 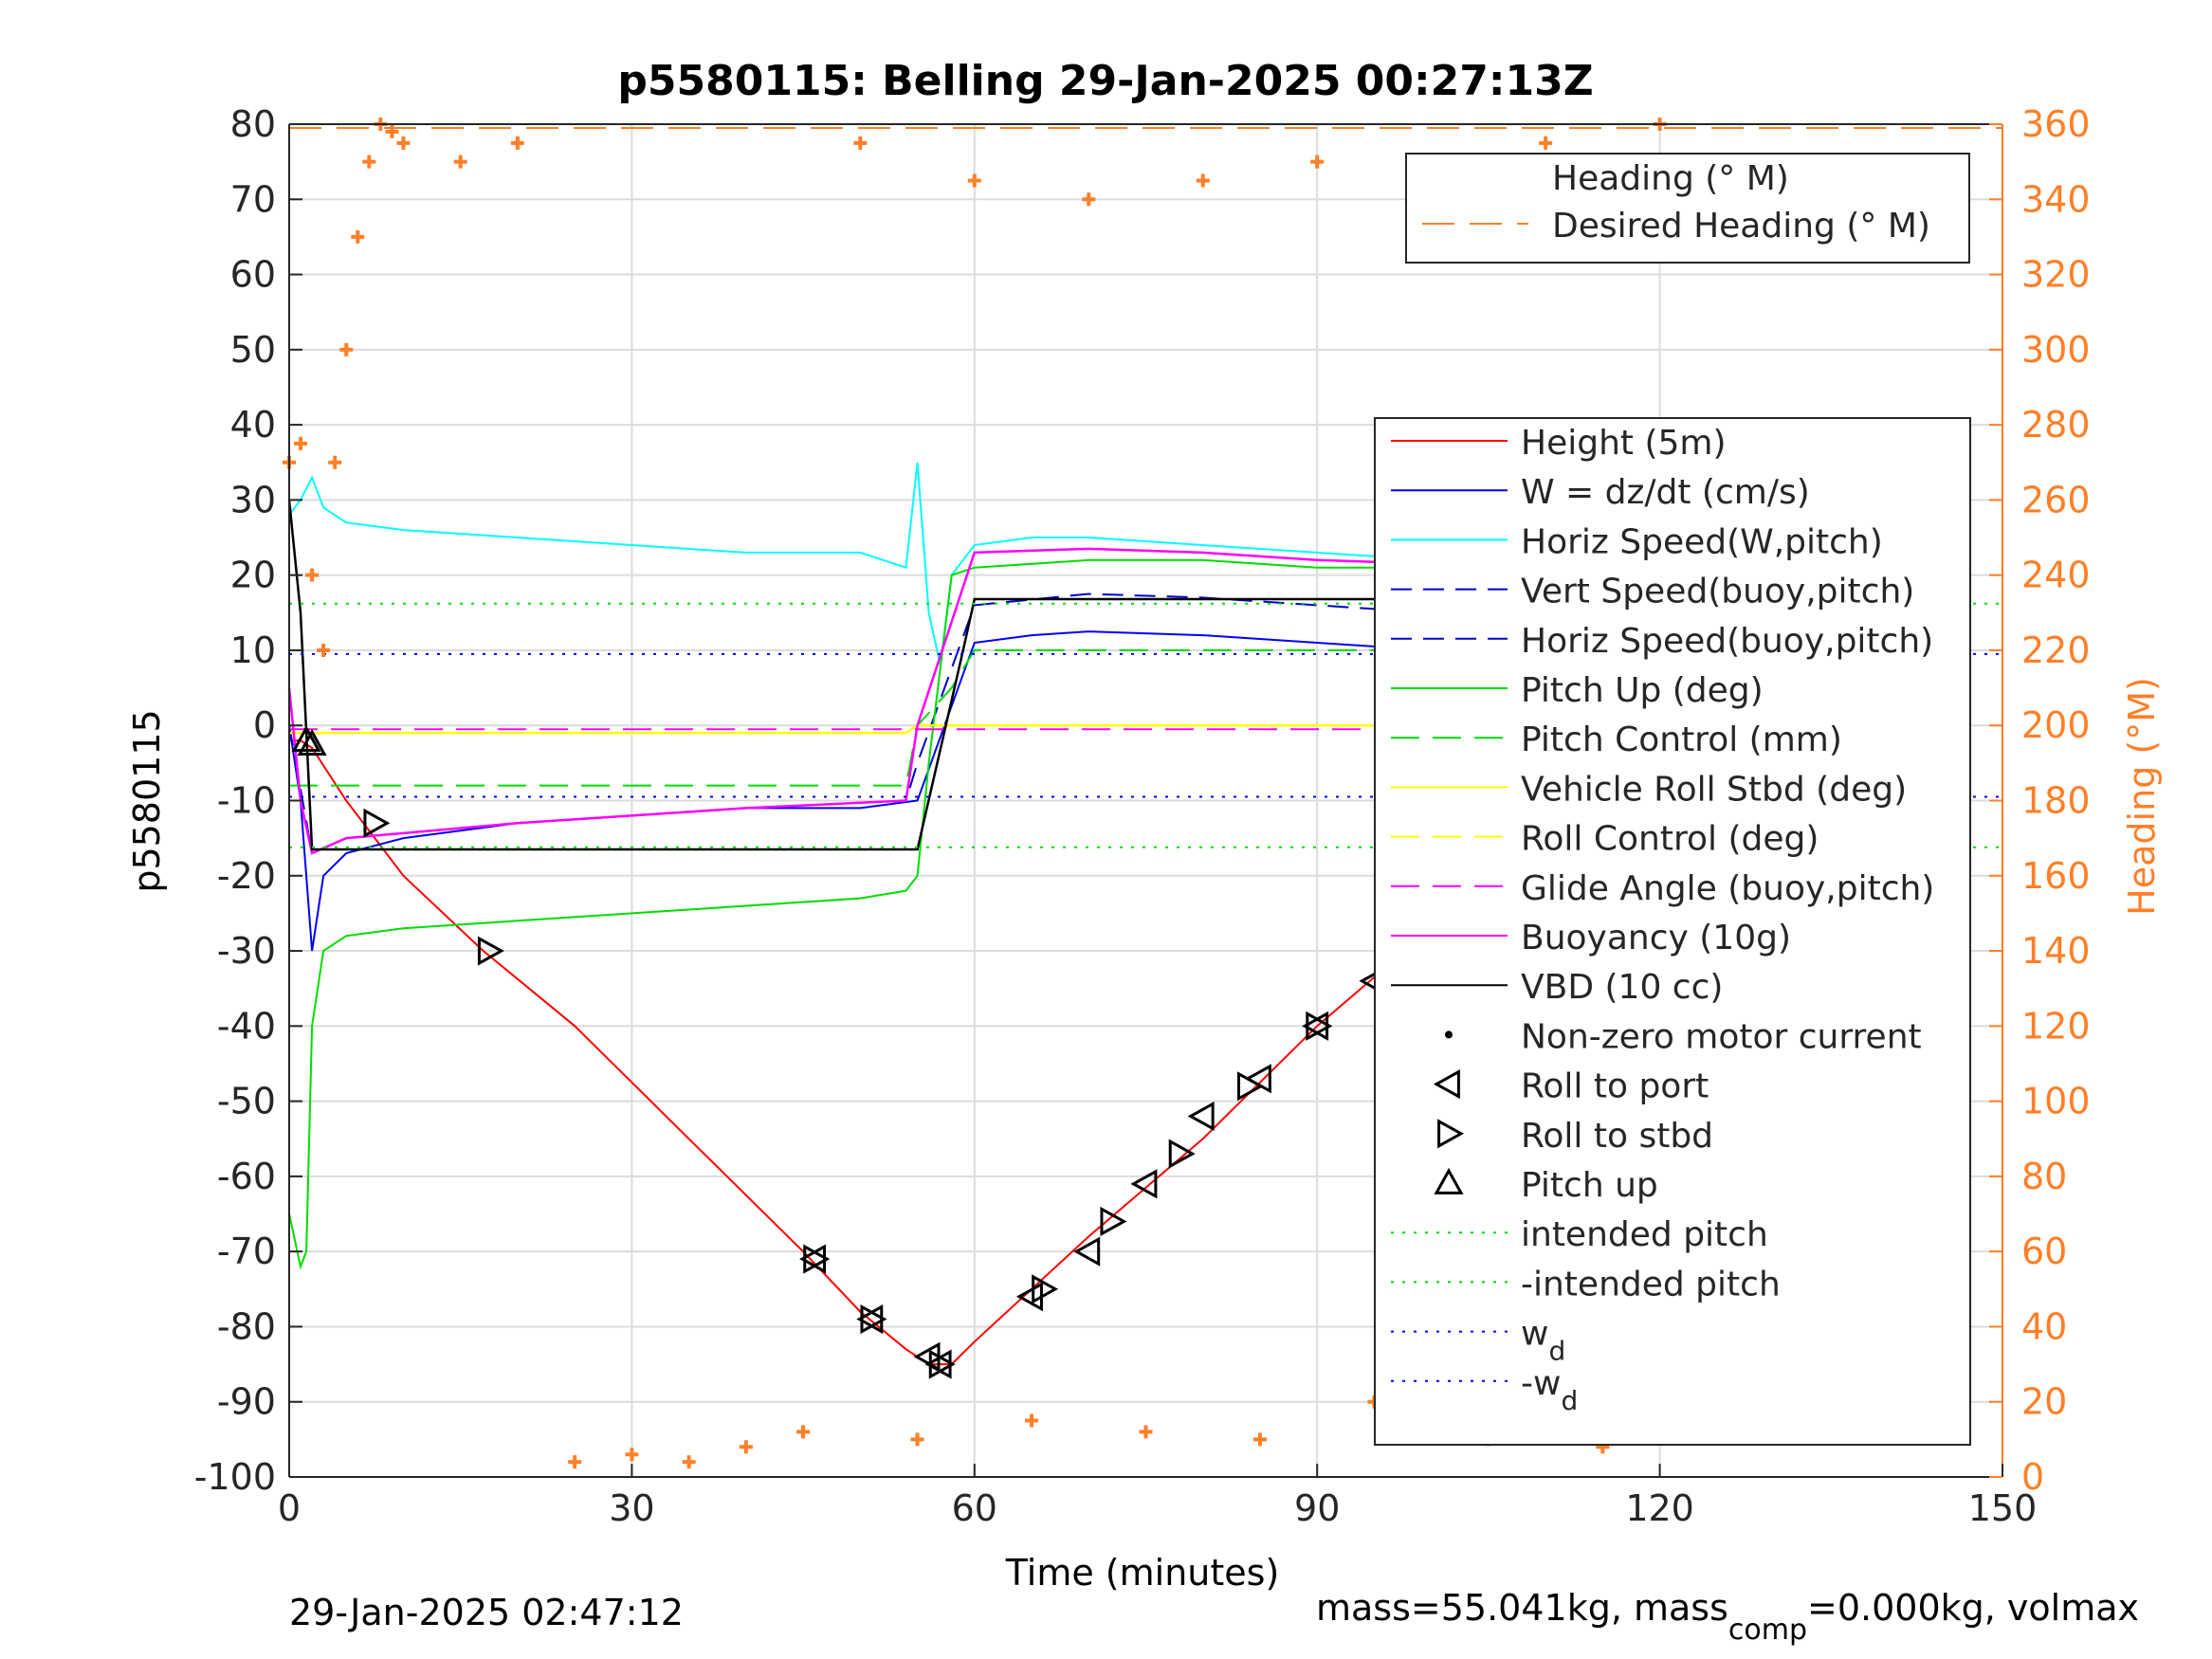 What do you see at coordinates (246, 876) in the screenshot?
I see `y-tick-label-left: -20` at bounding box center [246, 876].